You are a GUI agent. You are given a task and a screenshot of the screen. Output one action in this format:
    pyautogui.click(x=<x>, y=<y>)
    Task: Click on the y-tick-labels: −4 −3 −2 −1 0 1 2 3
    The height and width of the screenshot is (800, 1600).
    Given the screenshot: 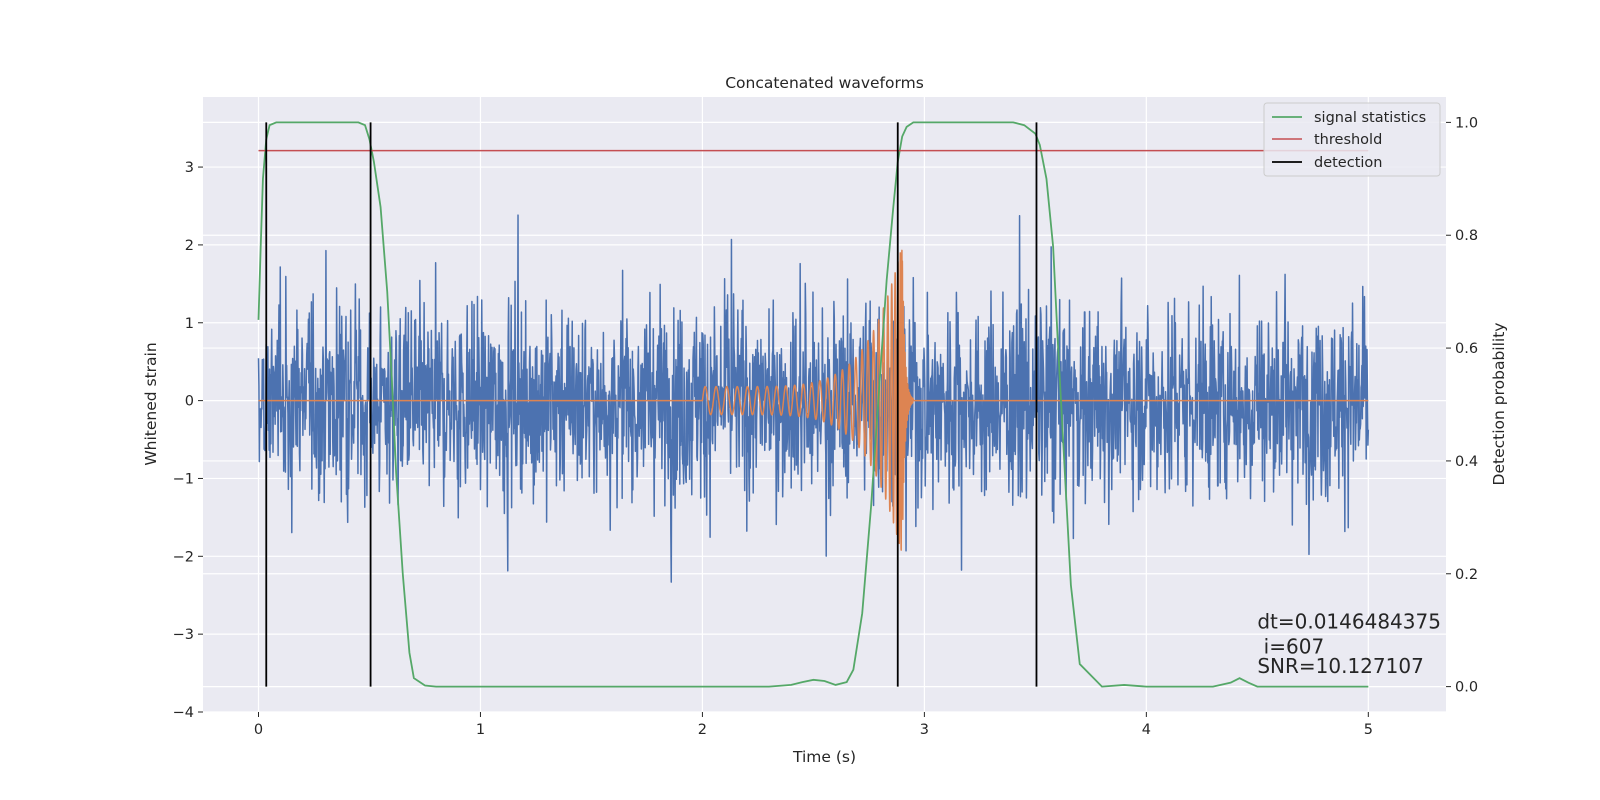 What is the action you would take?
    pyautogui.click(x=188, y=440)
    